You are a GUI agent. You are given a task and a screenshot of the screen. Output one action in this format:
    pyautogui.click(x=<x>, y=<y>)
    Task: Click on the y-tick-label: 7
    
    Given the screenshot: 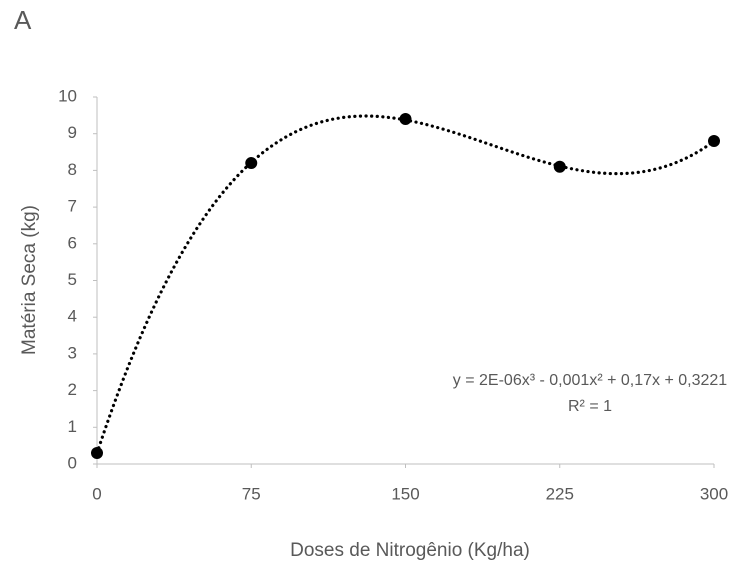 What is the action you would take?
    pyautogui.click(x=72, y=206)
    